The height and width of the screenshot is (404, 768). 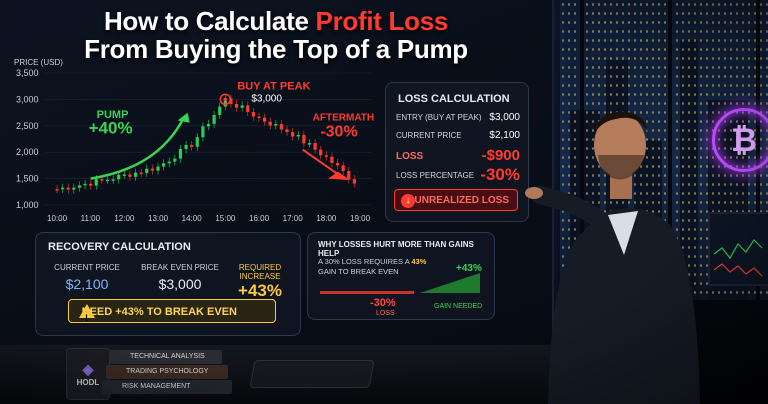 I want to click on peak-value: $3,000, so click(x=266, y=98).